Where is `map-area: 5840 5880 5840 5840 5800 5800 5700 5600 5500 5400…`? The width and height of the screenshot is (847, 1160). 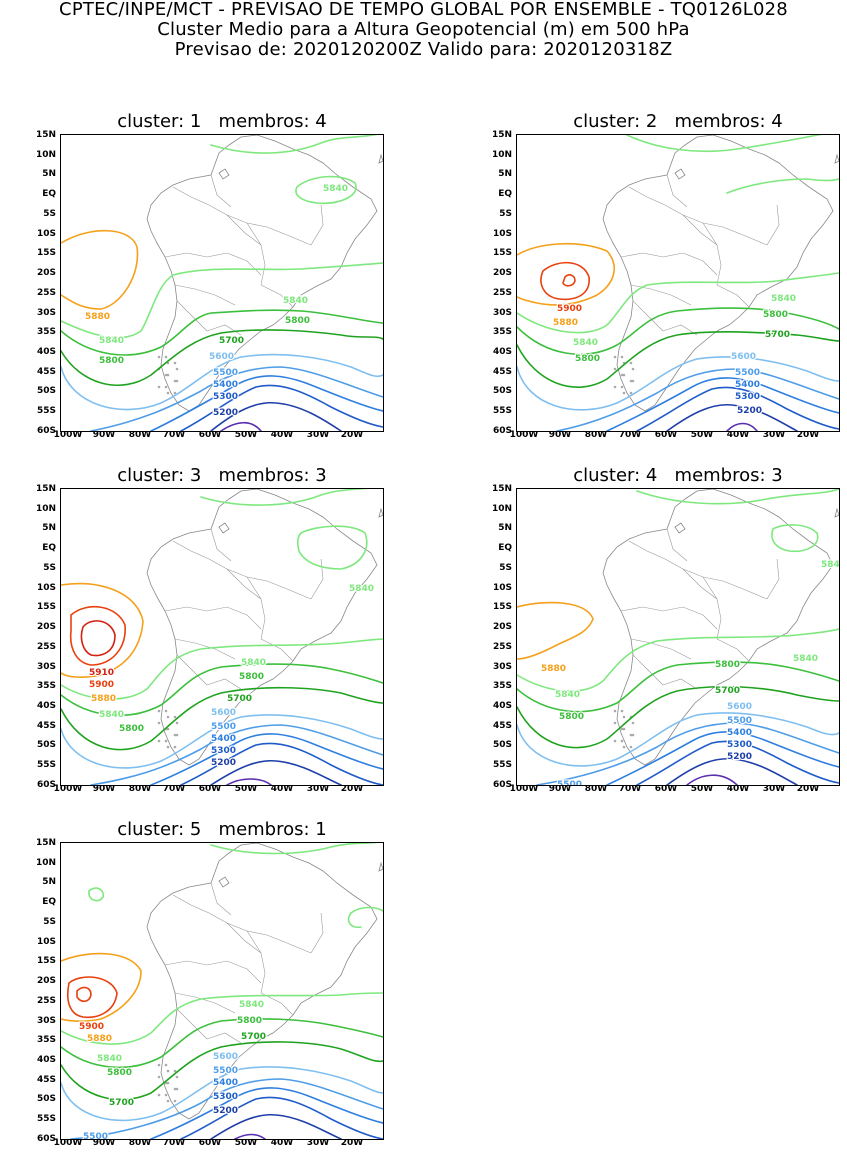 map-area: 5840 5880 5840 5840 5800 5800 5700 5600 5500 5400… is located at coordinates (678, 637).